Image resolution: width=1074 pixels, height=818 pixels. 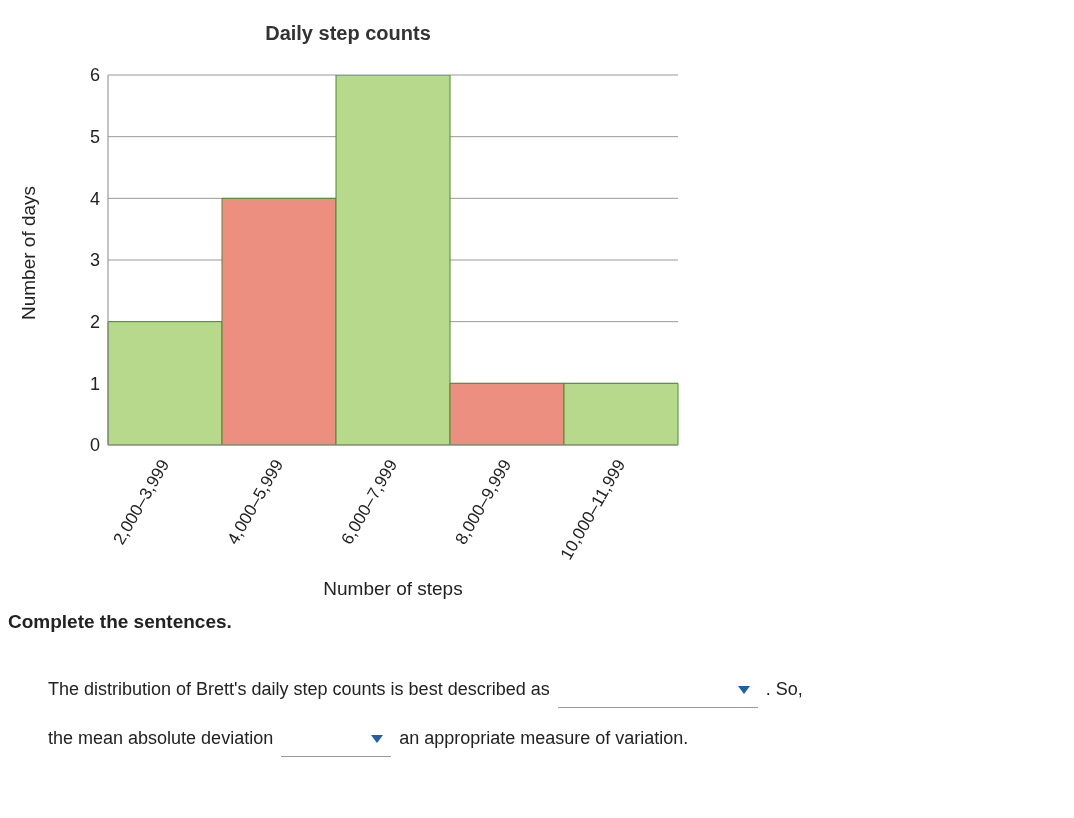 What do you see at coordinates (348, 33) in the screenshot?
I see `chart-title: Daily step counts` at bounding box center [348, 33].